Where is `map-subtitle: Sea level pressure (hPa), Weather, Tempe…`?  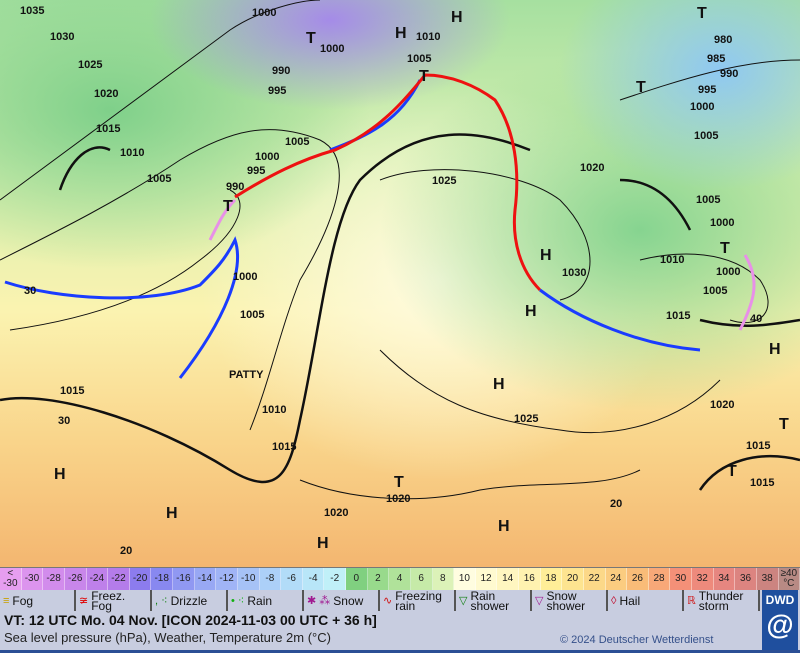
map-subtitle: Sea level pressure (hPa), Weather, Tempe… is located at coordinates (167, 637).